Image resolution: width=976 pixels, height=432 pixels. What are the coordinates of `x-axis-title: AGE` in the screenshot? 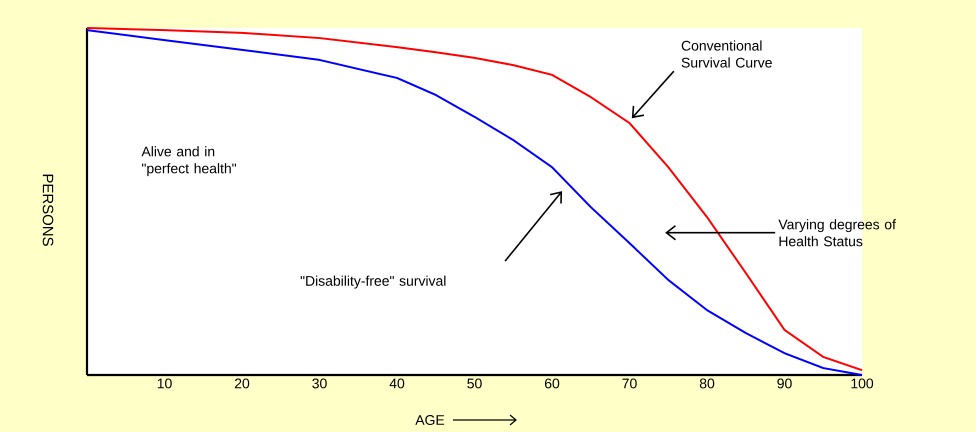 It's located at (429, 420).